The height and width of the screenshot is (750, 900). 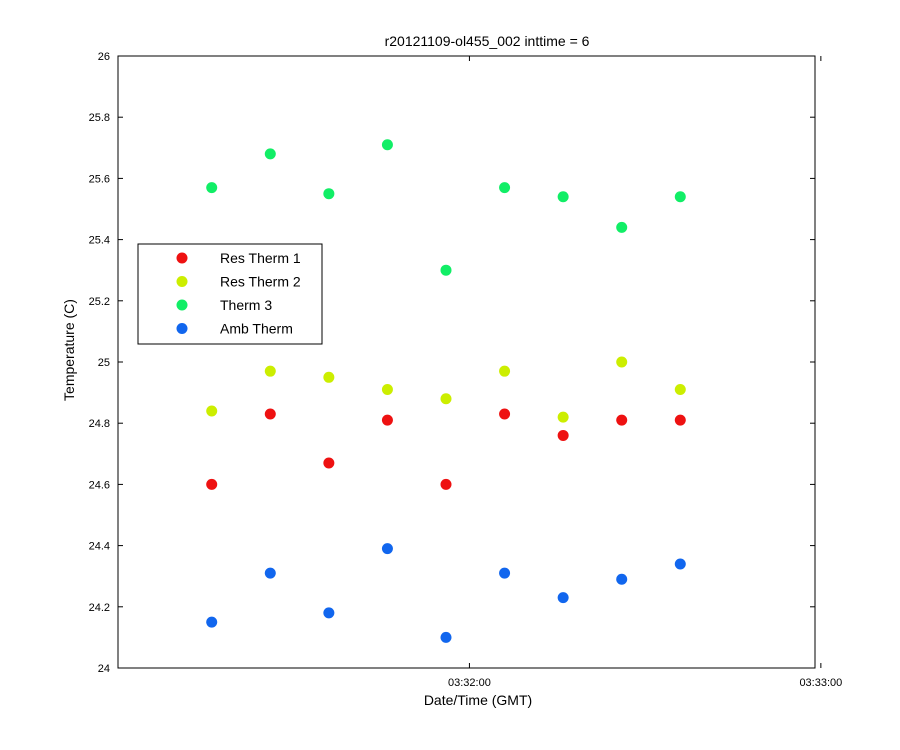 I want to click on legend-label-res-therm-1: Res Therm 1, so click(x=260, y=258).